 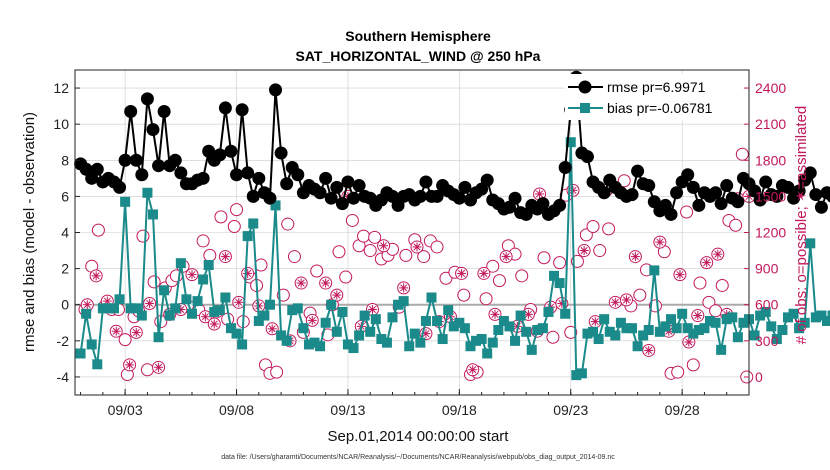 What do you see at coordinates (767, 341) in the screenshot?
I see `y-tick-label-right: 300` at bounding box center [767, 341].